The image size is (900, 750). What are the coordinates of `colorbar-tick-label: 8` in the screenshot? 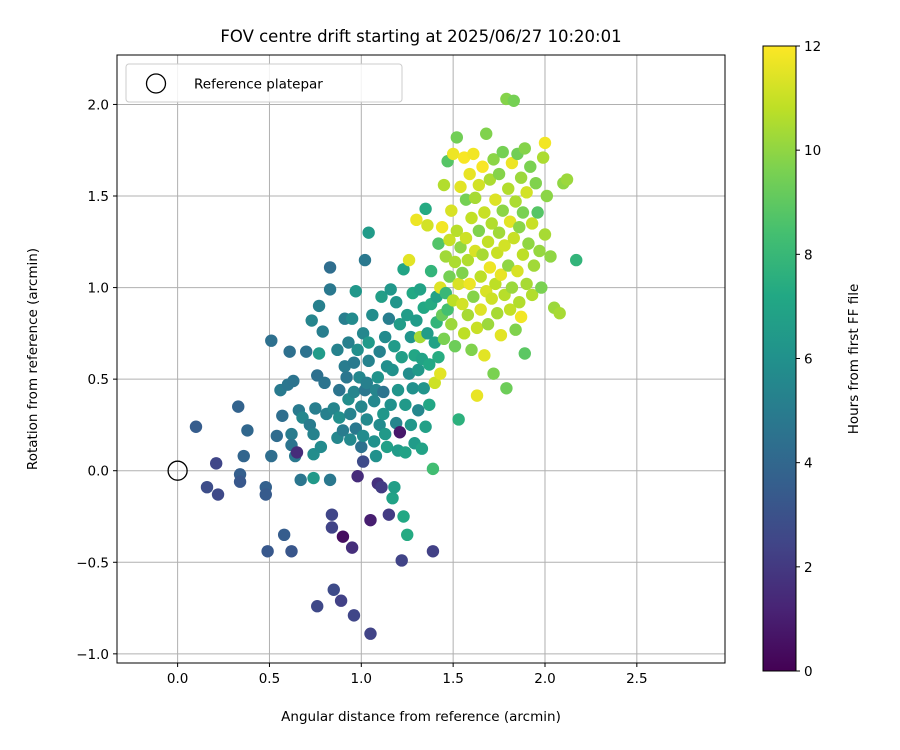 It's located at (808, 255).